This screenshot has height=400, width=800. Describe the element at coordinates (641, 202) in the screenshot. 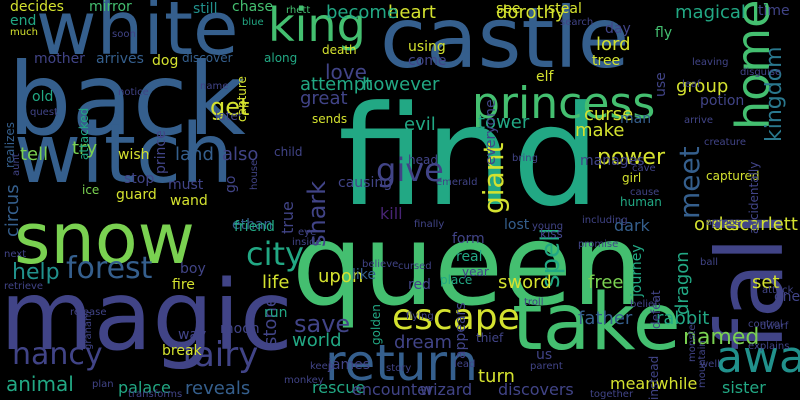

I see `cloud-word: human` at that location.